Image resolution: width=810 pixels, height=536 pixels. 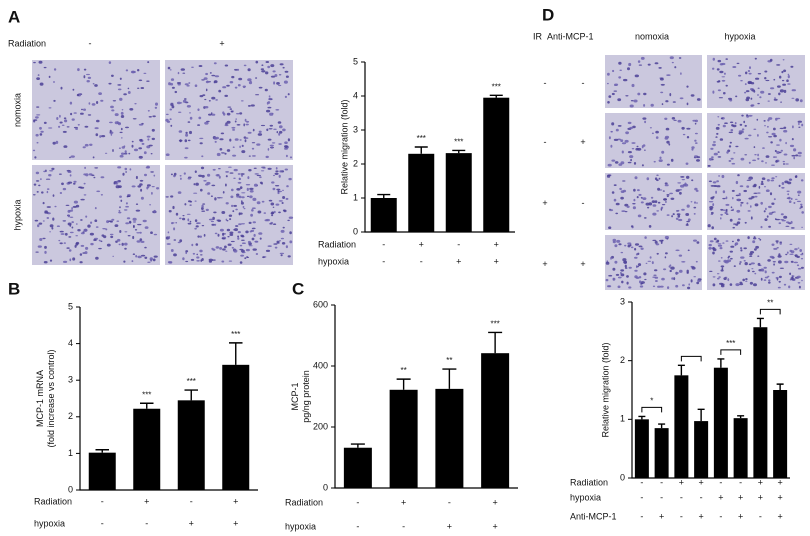 What do you see at coordinates (355, 61) in the screenshot?
I see `y-tick-label: 5` at bounding box center [355, 61].